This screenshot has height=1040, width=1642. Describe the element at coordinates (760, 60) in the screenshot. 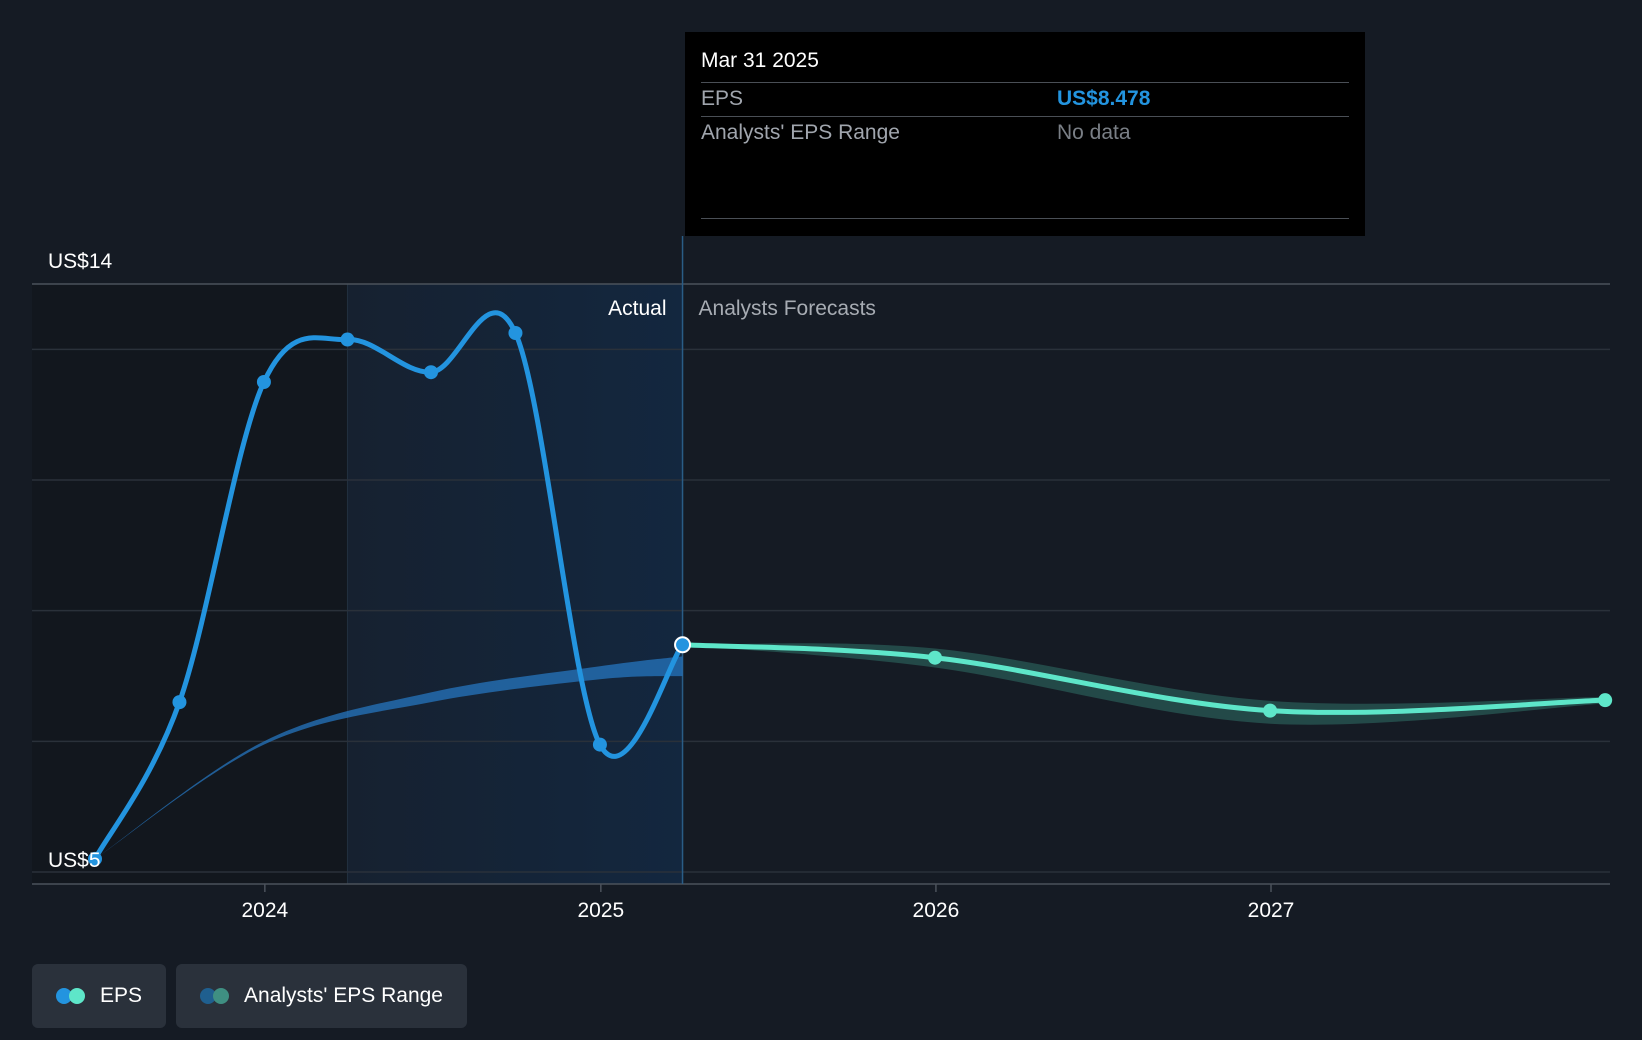

I see `tooltip-date: Mar 31 2025` at that location.